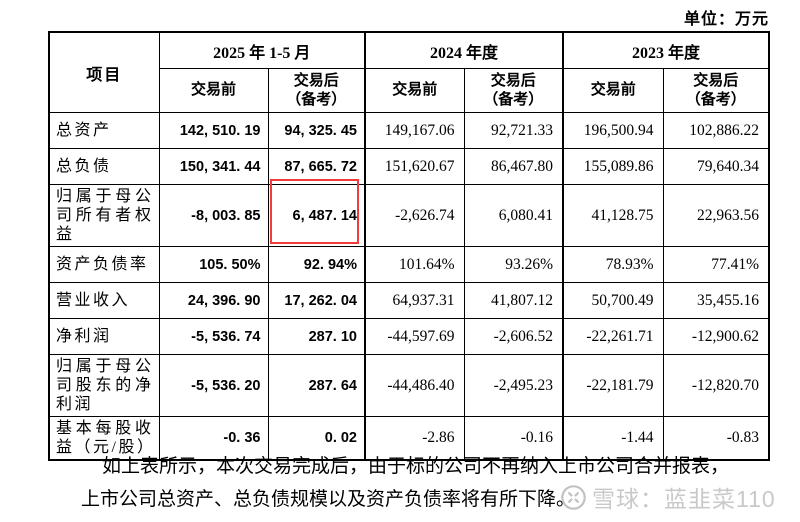 This screenshot has height=522, width=800. Describe the element at coordinates (104, 264) in the screenshot. I see `row-label: 资产负债率` at that location.